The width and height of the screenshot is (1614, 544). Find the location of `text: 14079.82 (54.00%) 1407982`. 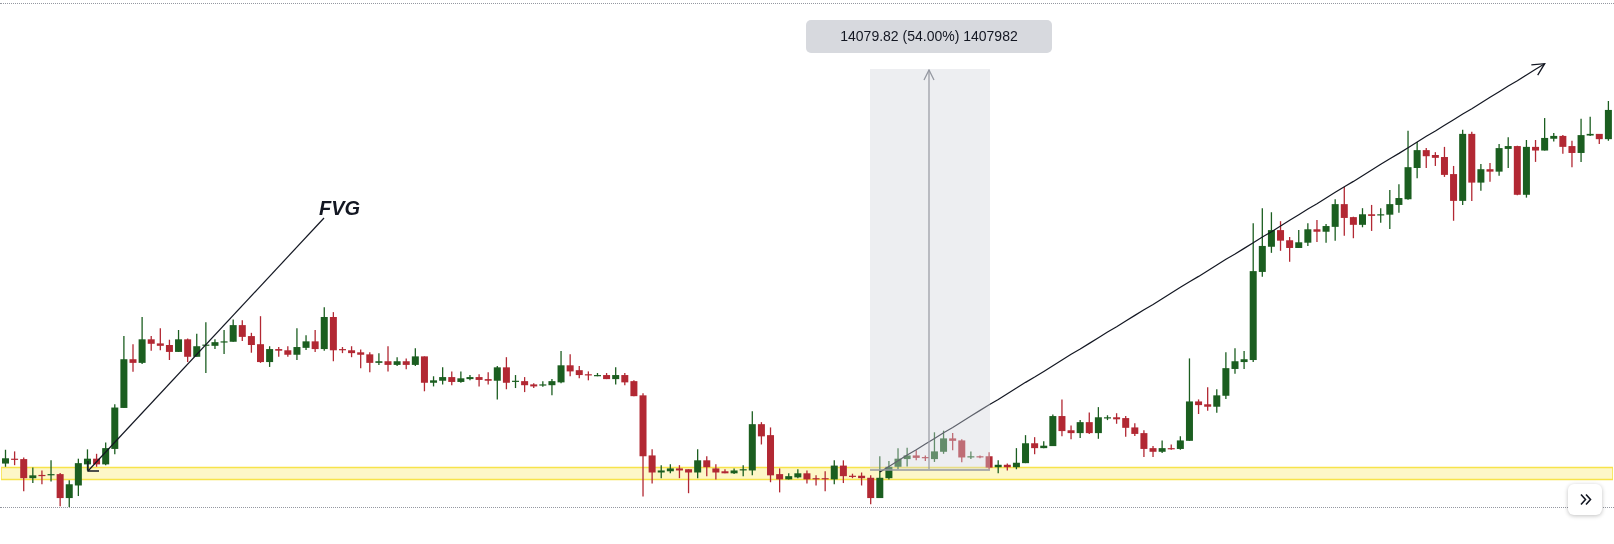

text: 14079.82 (54.00%) 1407982 is located at coordinates (929, 36).